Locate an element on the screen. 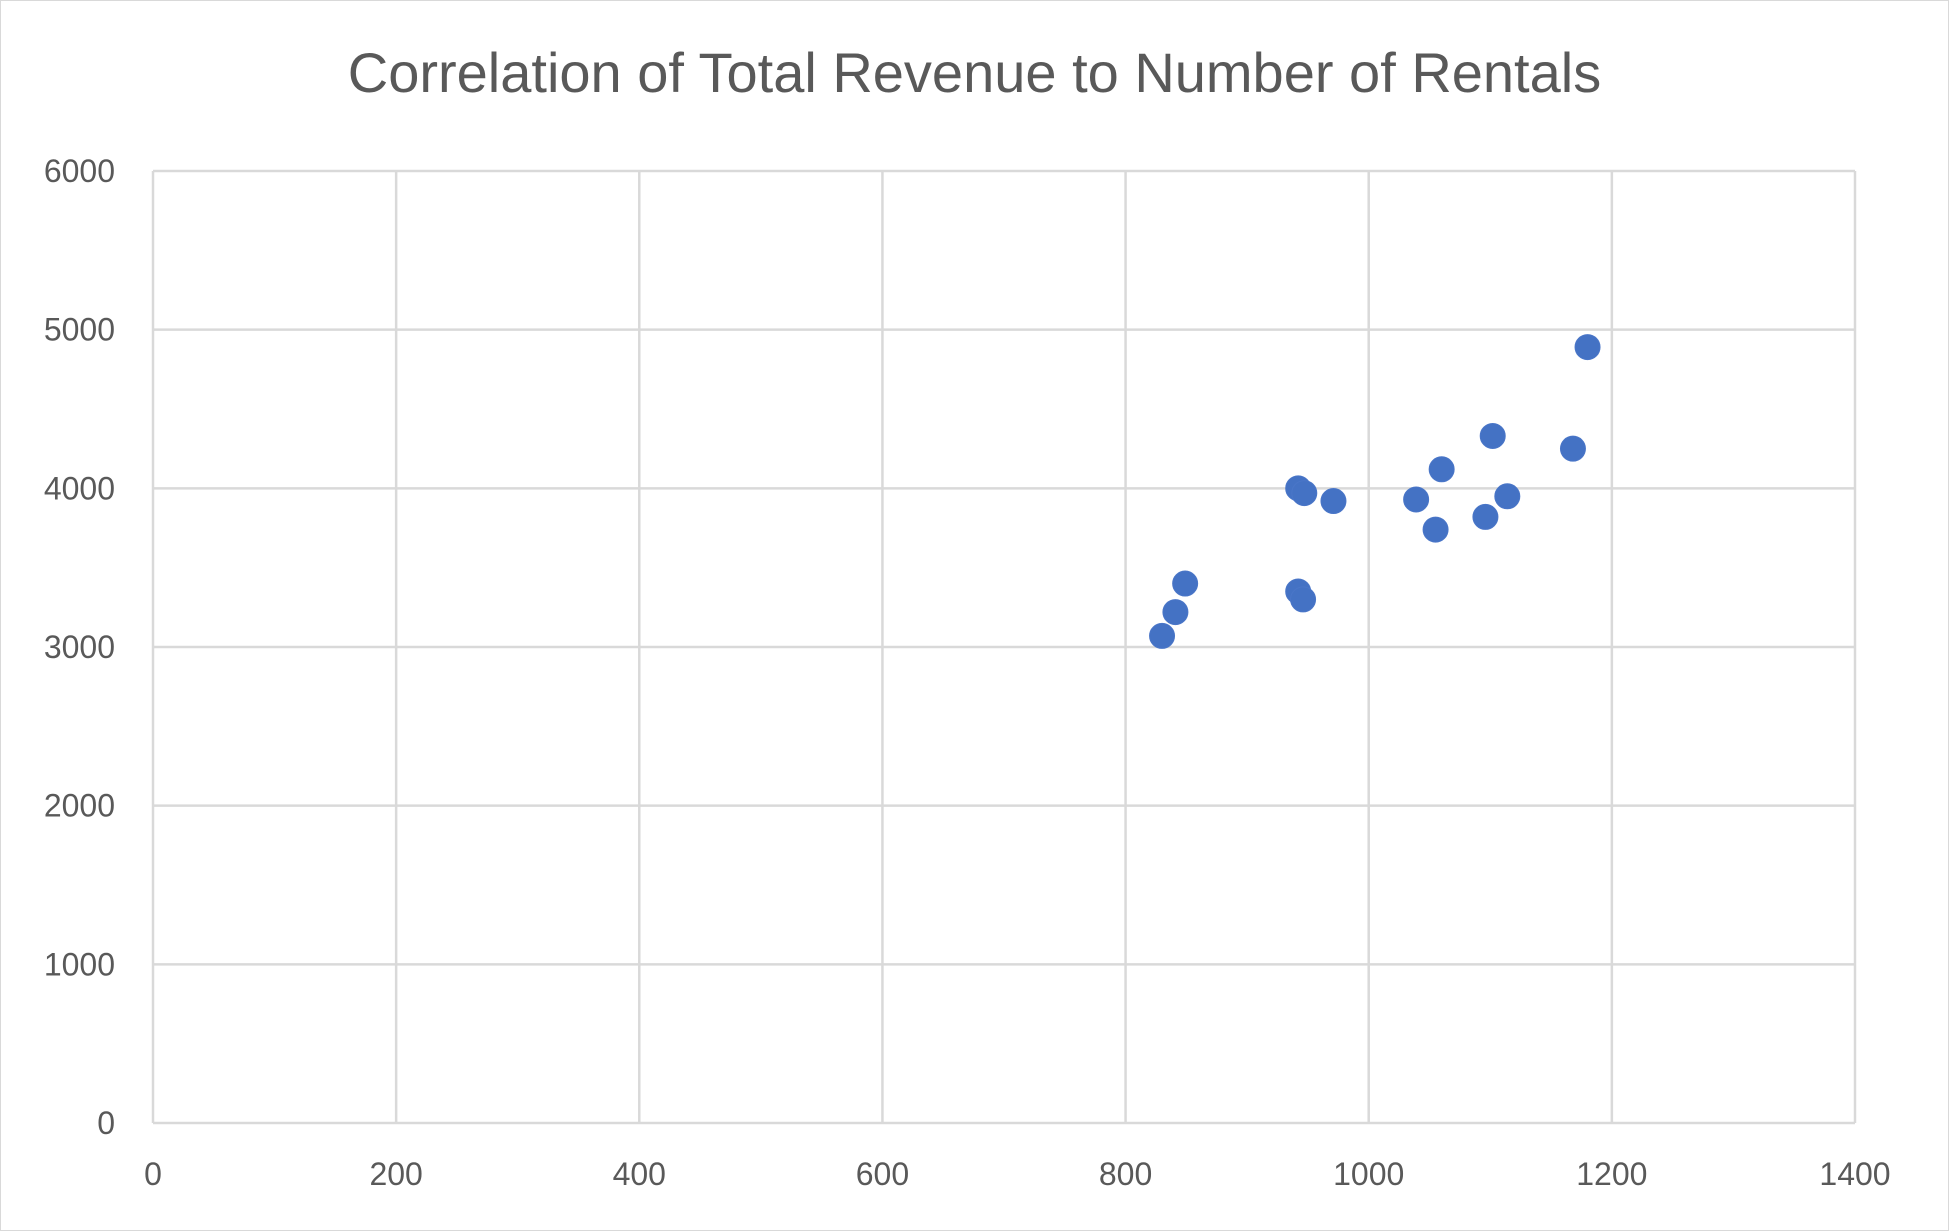  y-tick-label: 3000 is located at coordinates (79, 647).